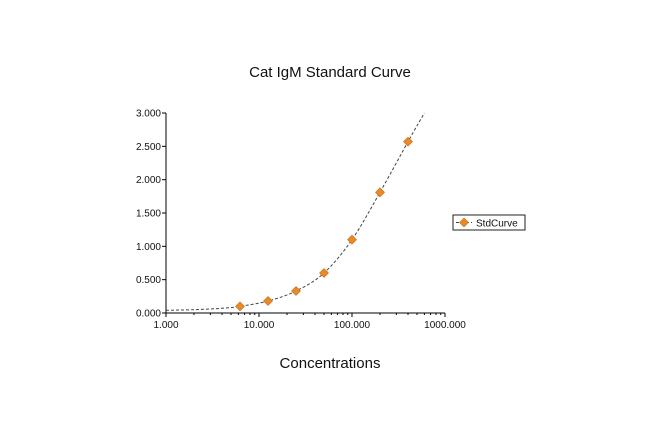 This screenshot has width=661, height=431. What do you see at coordinates (148, 214) in the screenshot?
I see `y-tick-label: 1.500` at bounding box center [148, 214].